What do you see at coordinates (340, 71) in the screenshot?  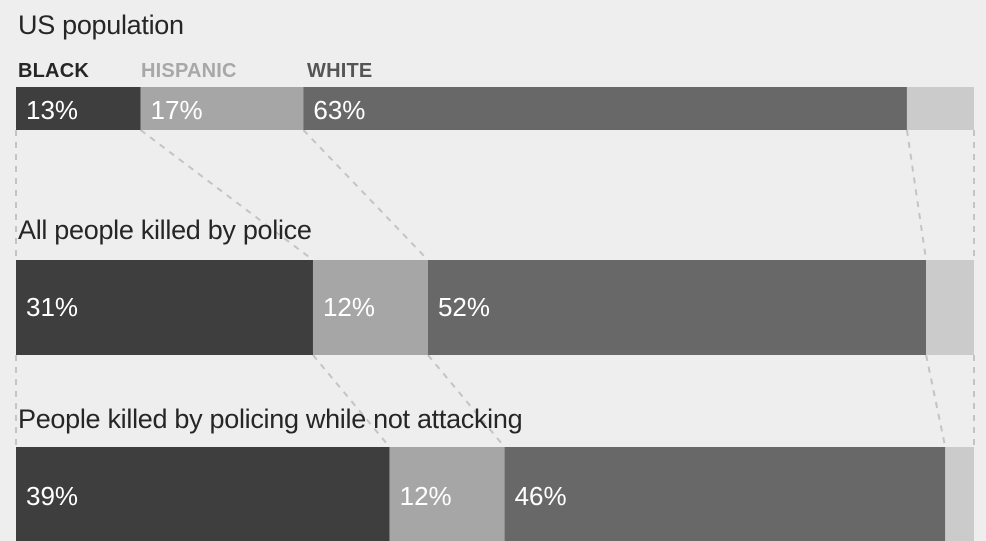 I see `legend-white: WHITE` at bounding box center [340, 71].